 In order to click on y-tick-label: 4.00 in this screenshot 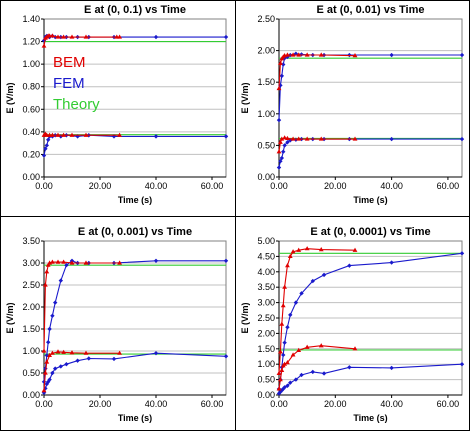, I will do `click(266, 272)`.